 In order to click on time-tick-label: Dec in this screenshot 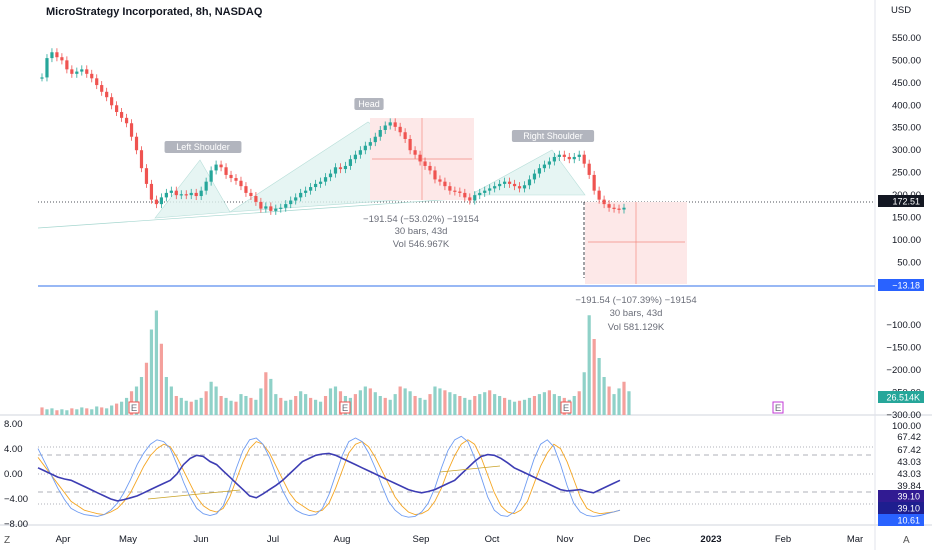, I will do `click(642, 539)`.